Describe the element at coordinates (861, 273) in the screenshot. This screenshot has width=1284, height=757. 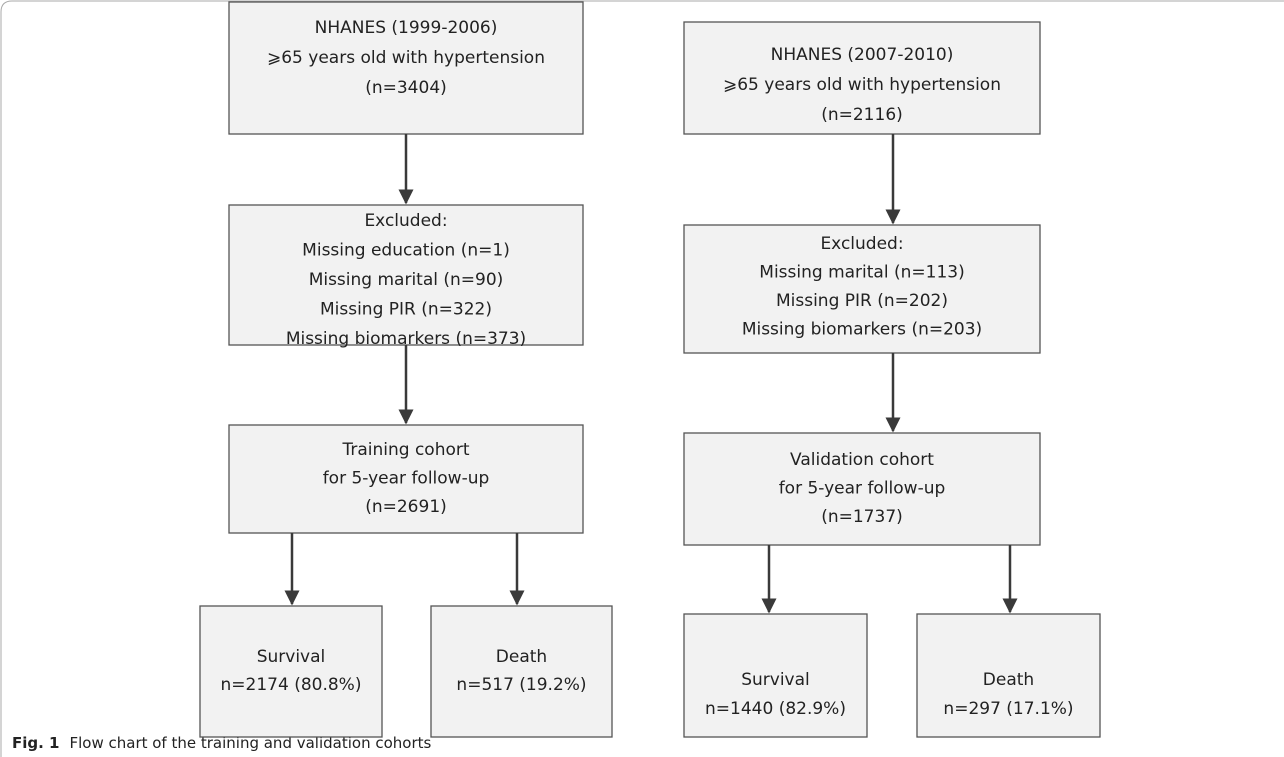
I see `box-text: Missing marital (n=113)` at that location.